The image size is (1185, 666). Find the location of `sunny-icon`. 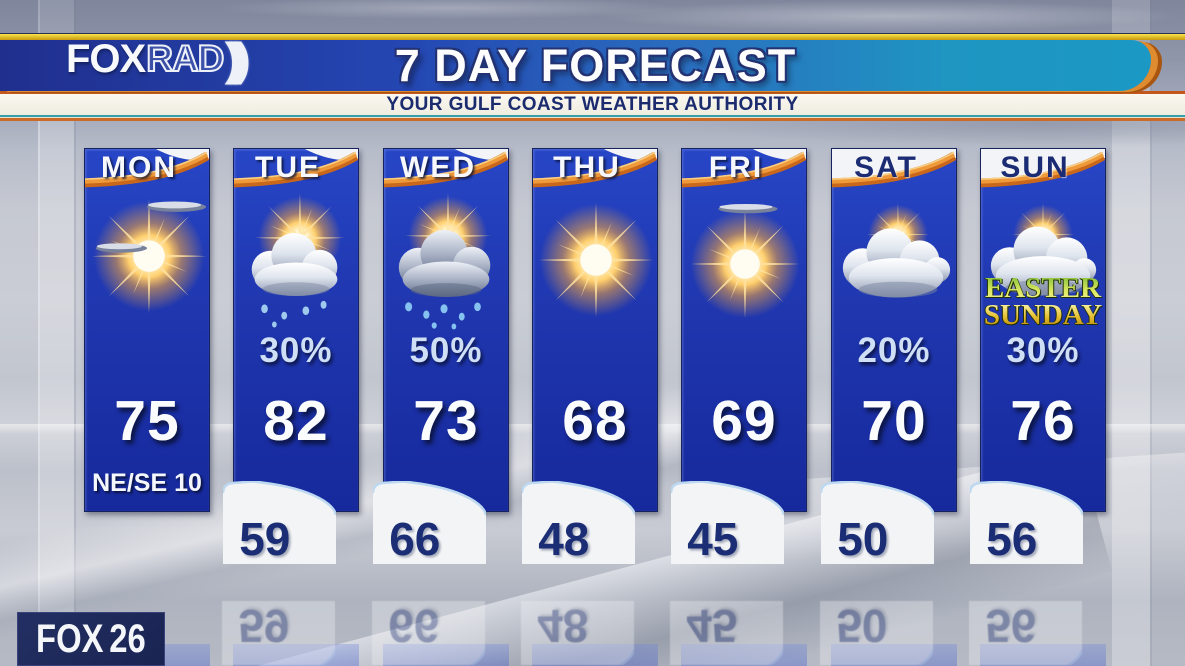

sunny-icon is located at coordinates (596, 263).